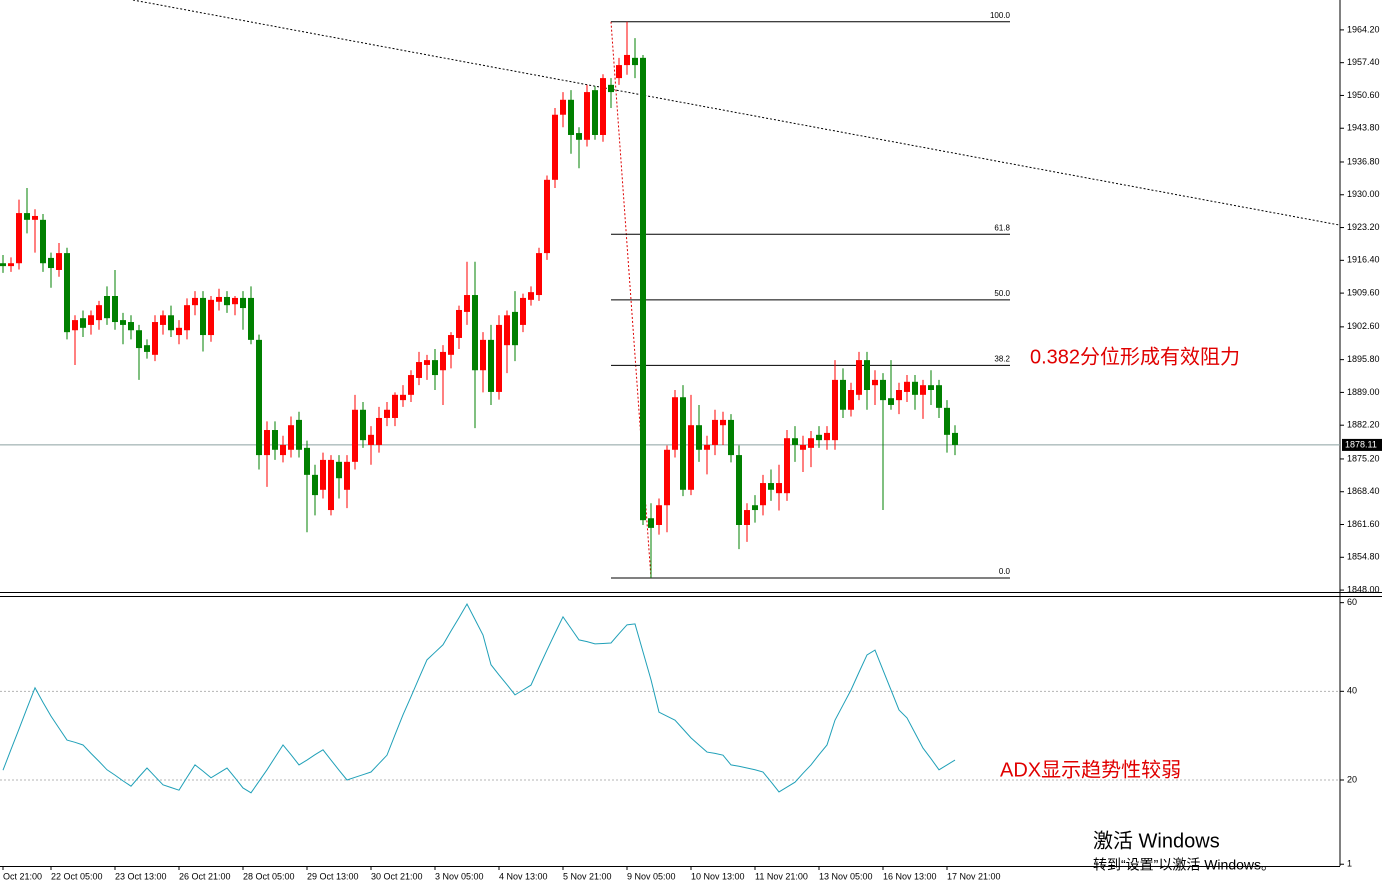 The height and width of the screenshot is (888, 1382). Describe the element at coordinates (1156, 840) in the screenshot. I see `watermark-title: 激活 Windows` at that location.